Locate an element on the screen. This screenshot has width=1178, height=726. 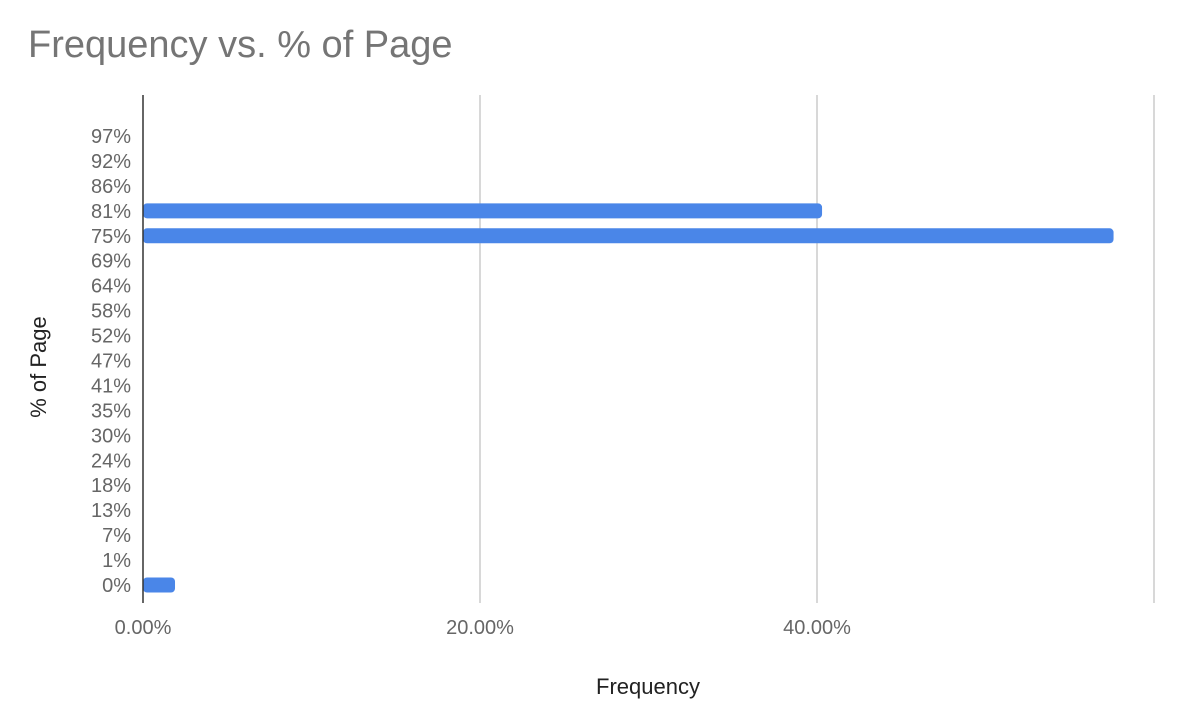
x-tick-label: 20.00% is located at coordinates (480, 628).